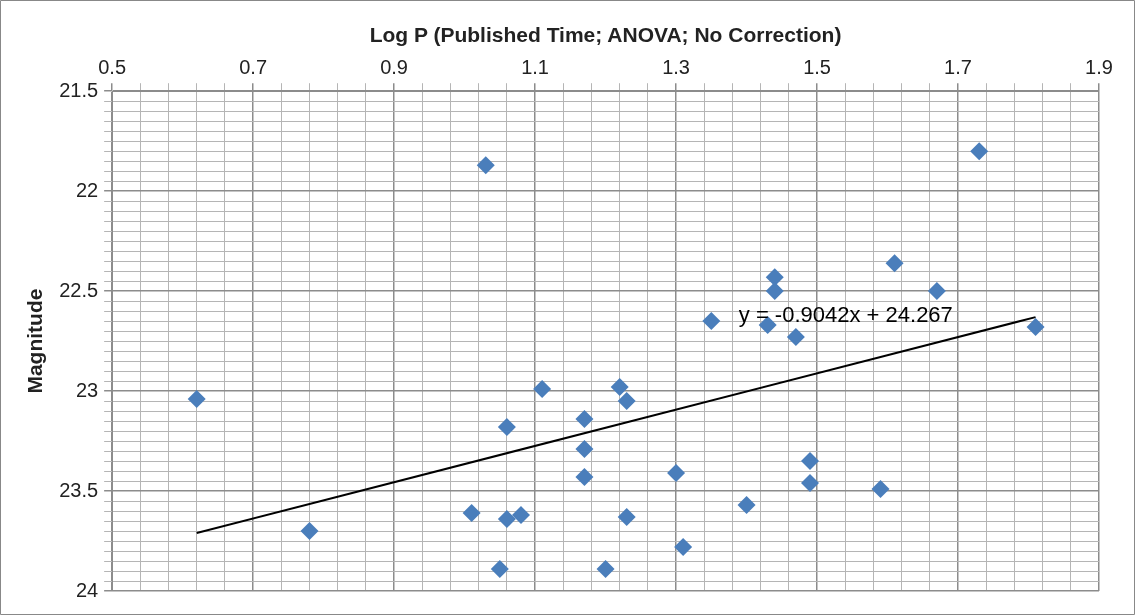 This screenshot has width=1135, height=615. What do you see at coordinates (112, 66) in the screenshot?
I see `x-tick-label: 0.5` at bounding box center [112, 66].